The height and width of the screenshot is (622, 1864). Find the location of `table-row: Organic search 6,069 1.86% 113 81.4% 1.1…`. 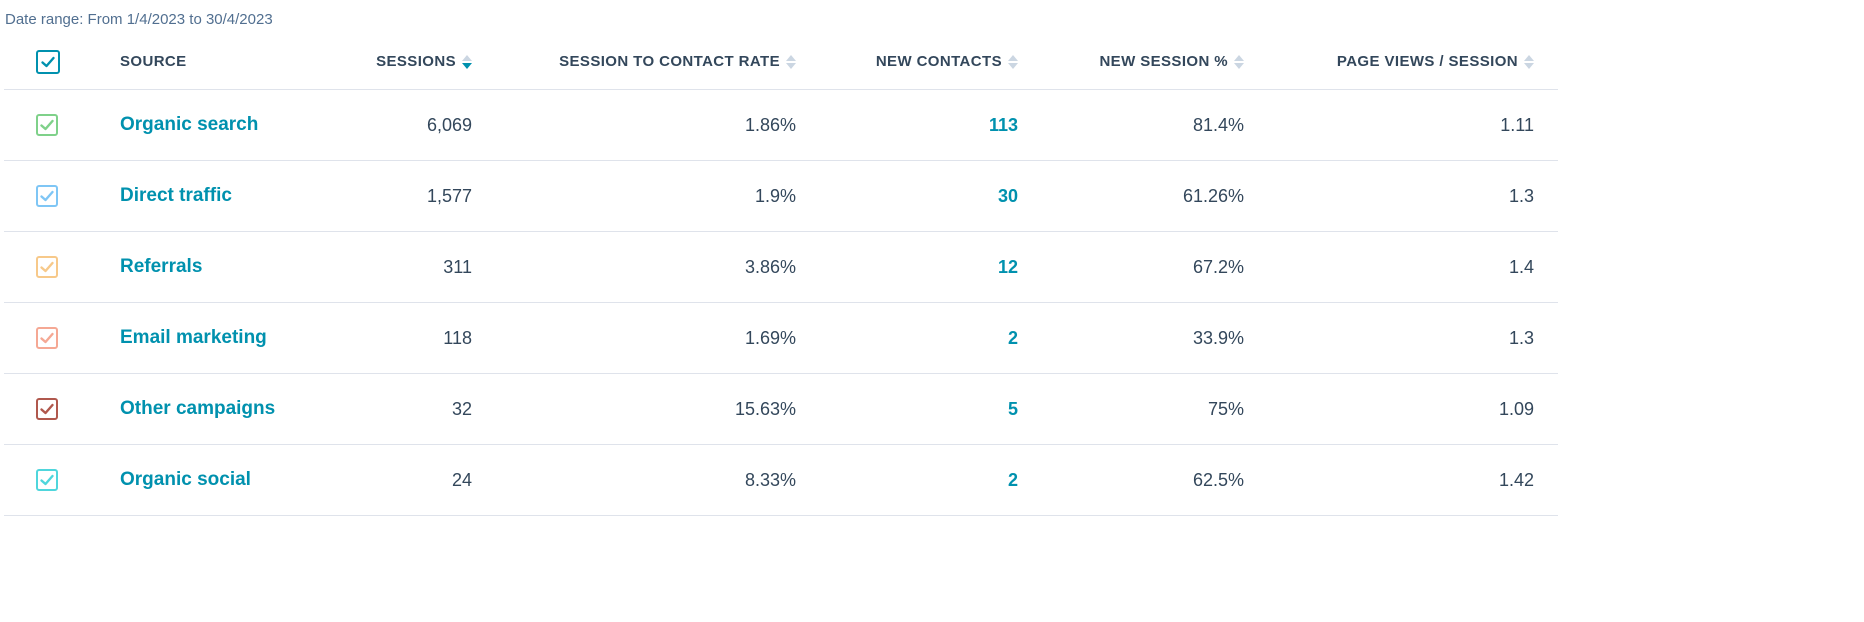

table-row: Organic search 6,069 1.86% 113 81.4% 1.1… is located at coordinates (781, 125).